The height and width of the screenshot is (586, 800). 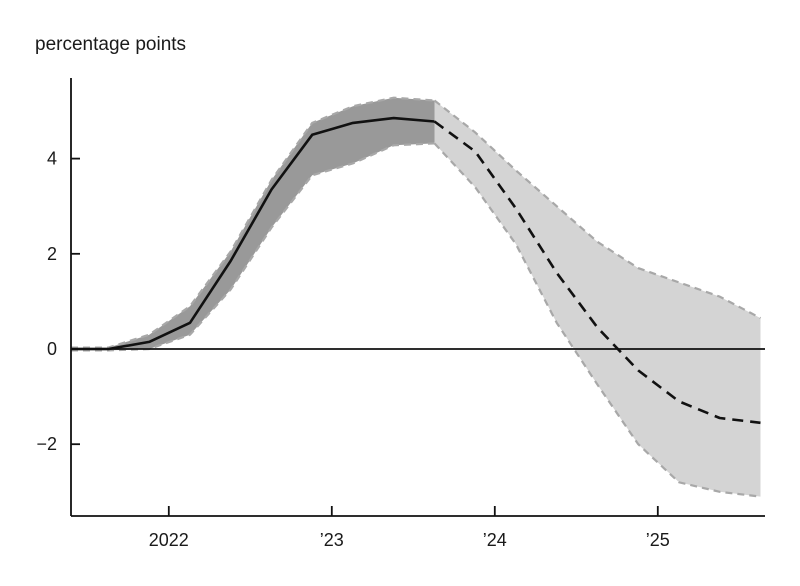 I want to click on y-axis-unit-label: percentage points, so click(x=111, y=44).